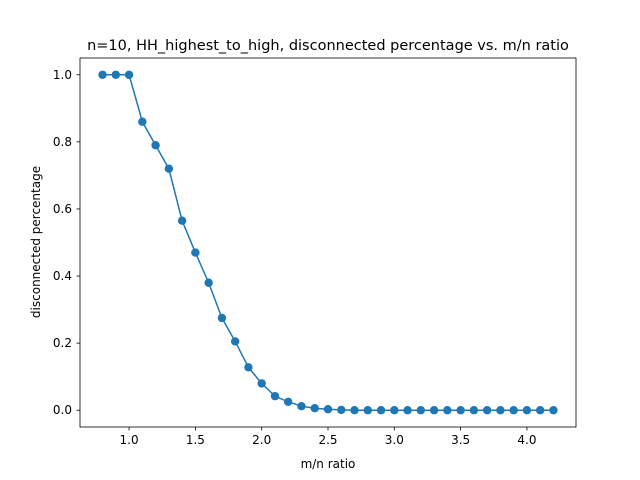  Describe the element at coordinates (394, 440) in the screenshot. I see `x-tick-label: 3.0` at that location.